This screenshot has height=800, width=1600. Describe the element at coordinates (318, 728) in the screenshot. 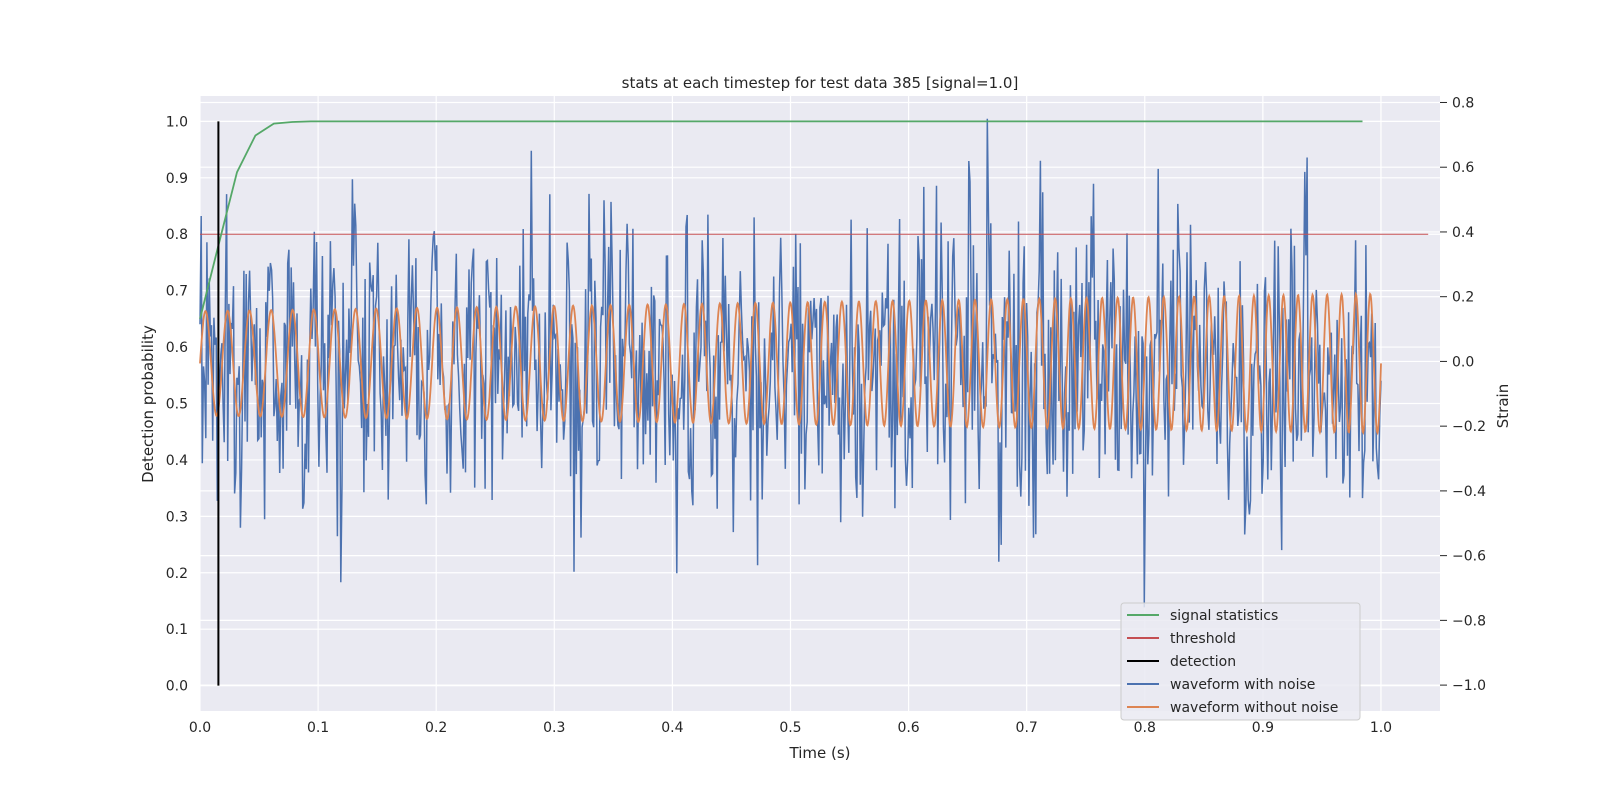

I see `x-tick-label: 0.1` at that location.